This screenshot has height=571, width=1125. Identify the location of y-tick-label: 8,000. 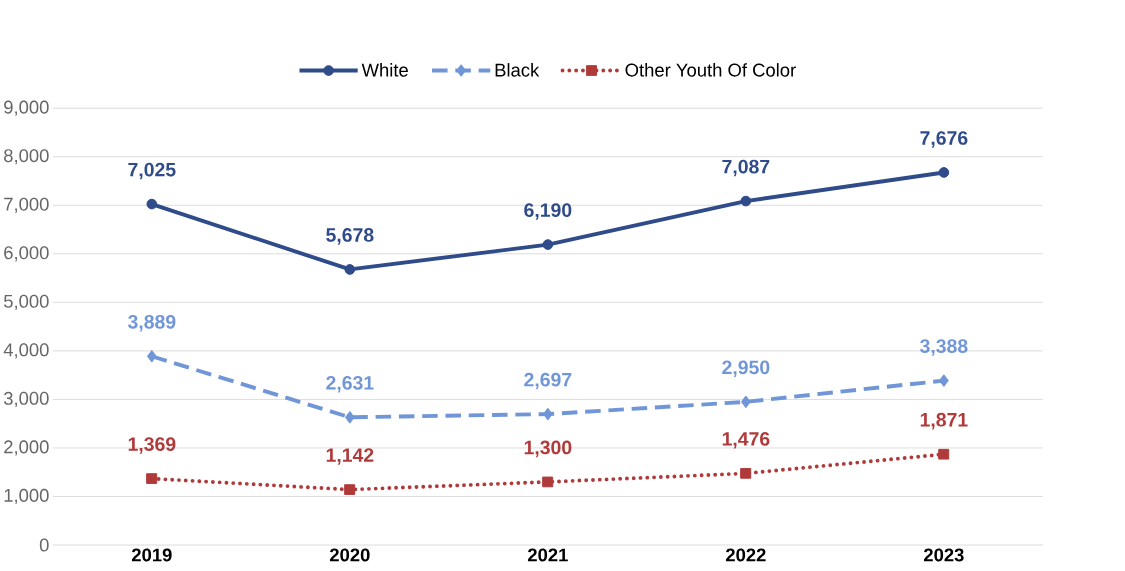
(26, 157).